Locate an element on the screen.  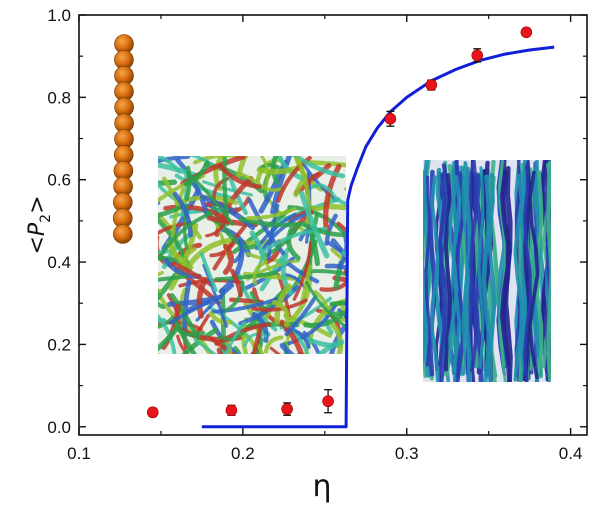
y-tick-label: 0.2 is located at coordinates (59, 344).